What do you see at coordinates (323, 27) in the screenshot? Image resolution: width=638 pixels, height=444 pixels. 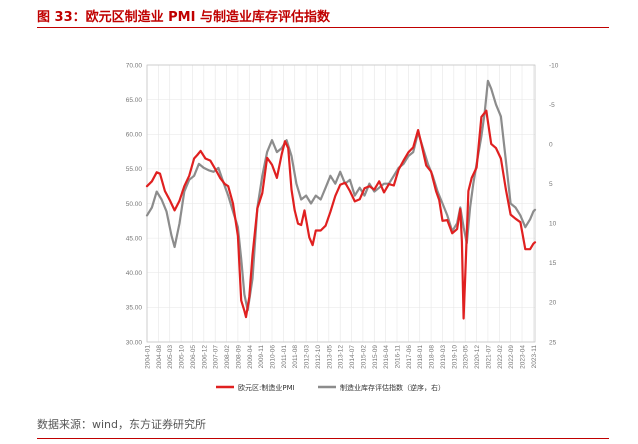 I see `title-rule` at bounding box center [323, 27].